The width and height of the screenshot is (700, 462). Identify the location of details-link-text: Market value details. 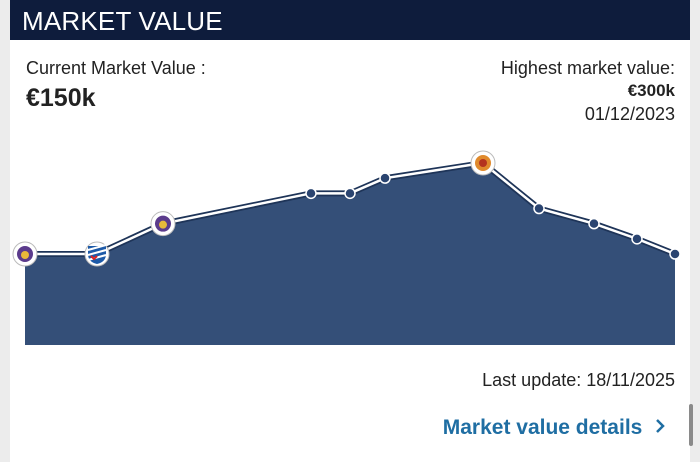
(542, 427).